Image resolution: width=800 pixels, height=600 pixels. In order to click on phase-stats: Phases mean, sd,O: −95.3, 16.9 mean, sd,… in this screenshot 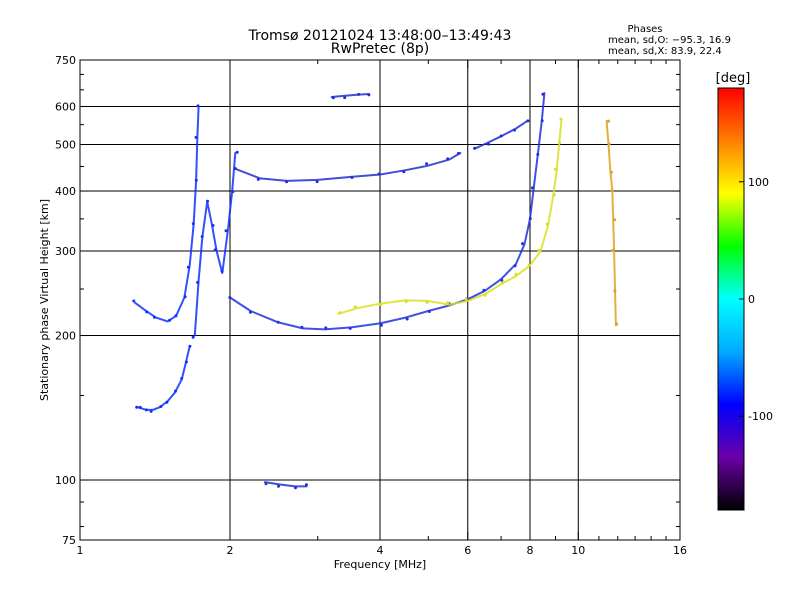, I will do `click(669, 40)`.